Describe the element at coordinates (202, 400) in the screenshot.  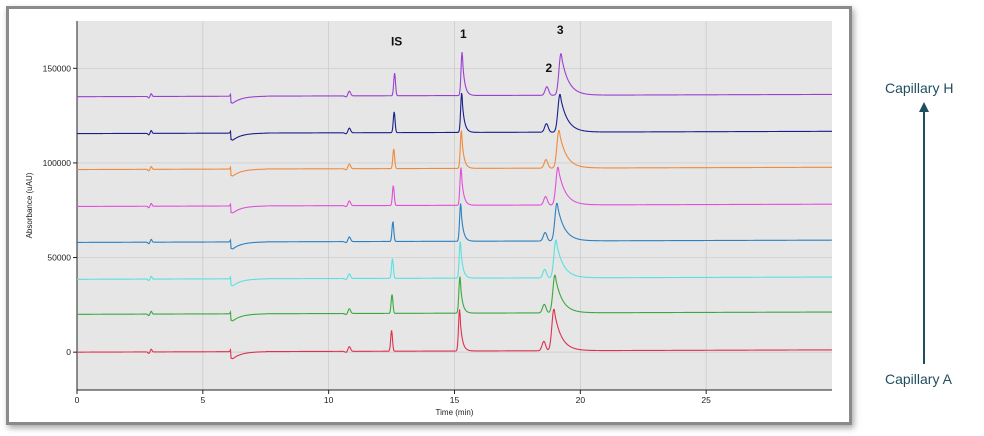
I see `x-tick-label: 5` at that location.